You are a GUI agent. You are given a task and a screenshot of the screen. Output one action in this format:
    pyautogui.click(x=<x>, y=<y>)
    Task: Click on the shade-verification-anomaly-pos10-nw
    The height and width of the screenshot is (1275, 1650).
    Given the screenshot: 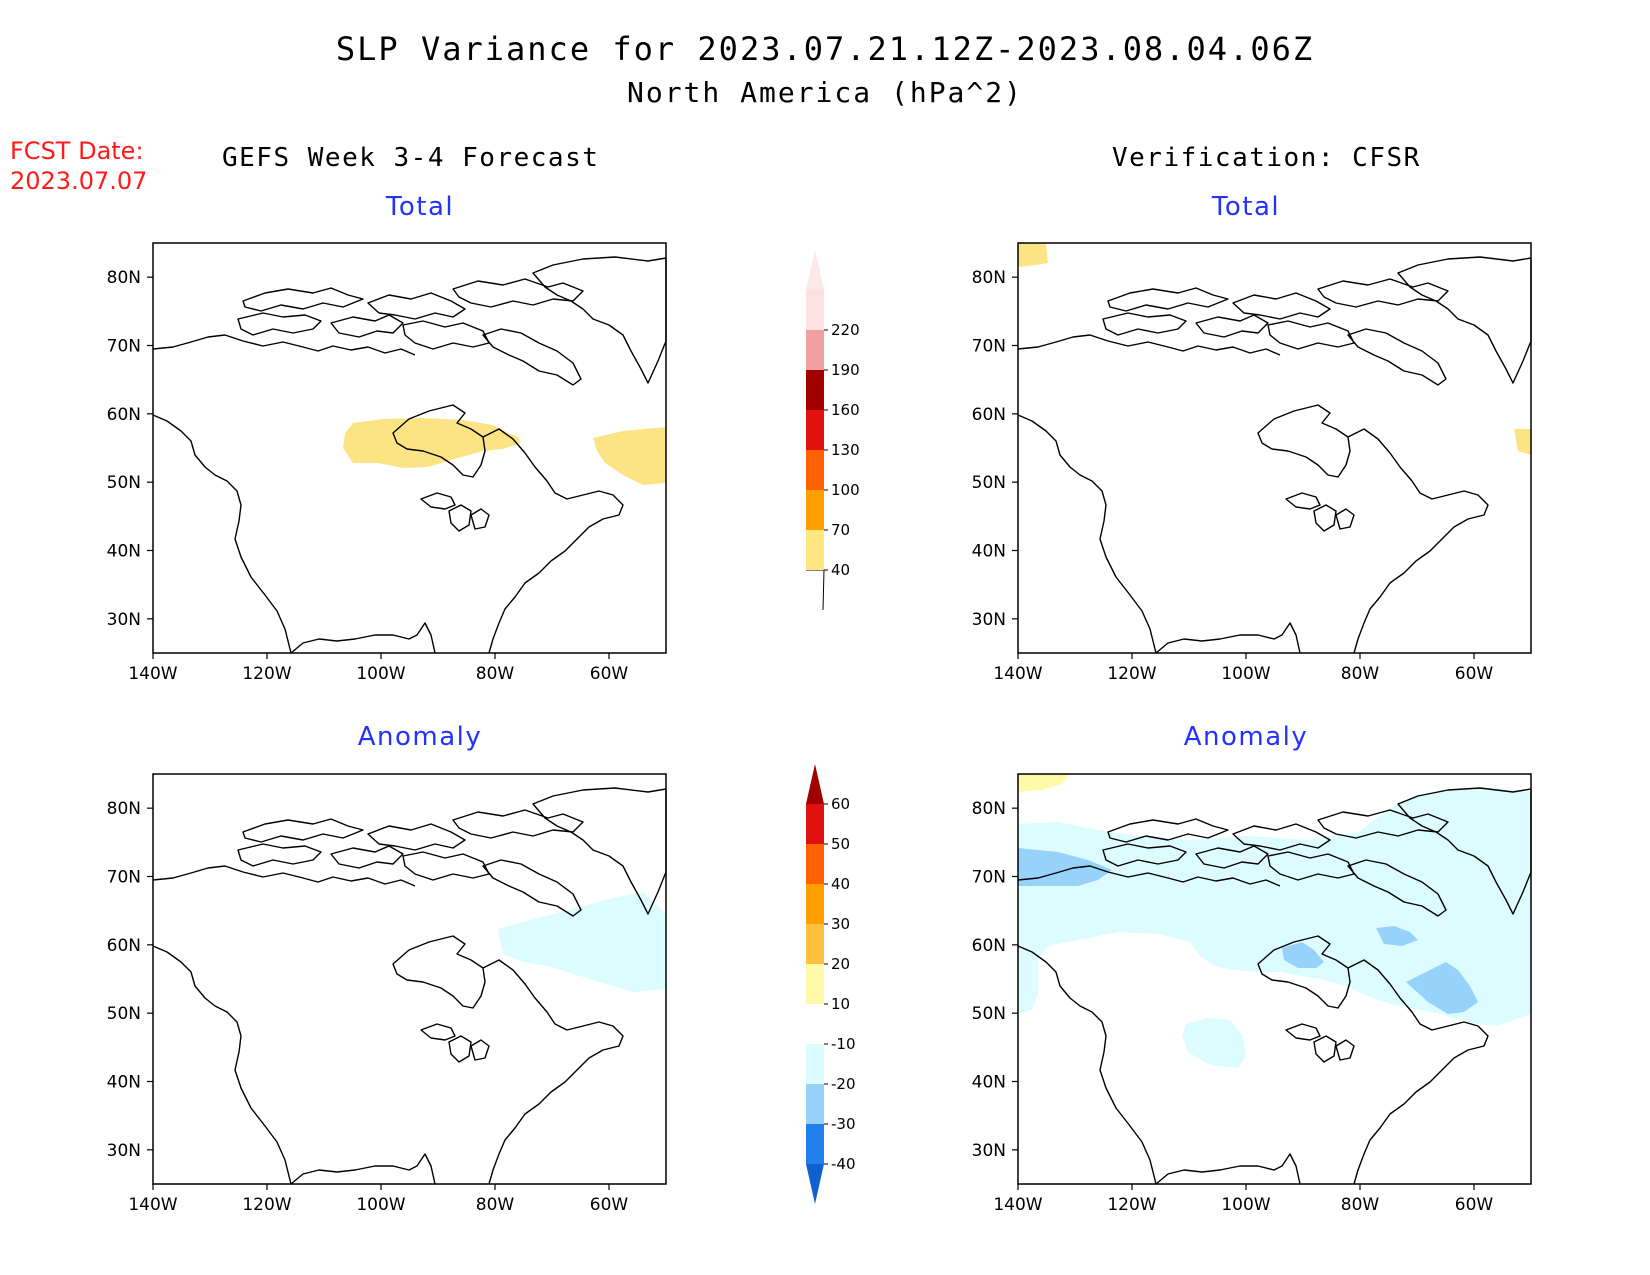 What is the action you would take?
    pyautogui.click(x=1044, y=783)
    